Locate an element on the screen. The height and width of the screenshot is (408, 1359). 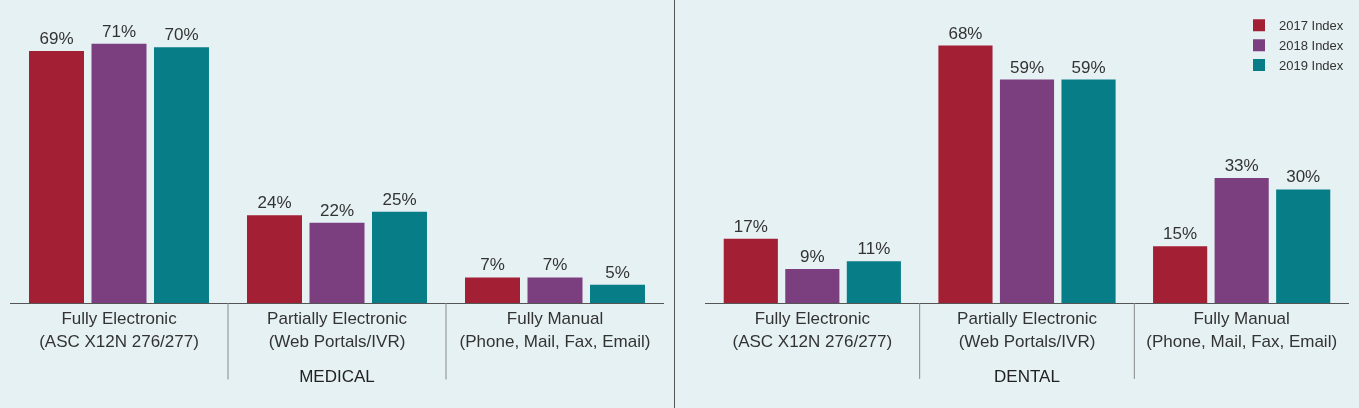
data-label: 17% is located at coordinates (750, 226).